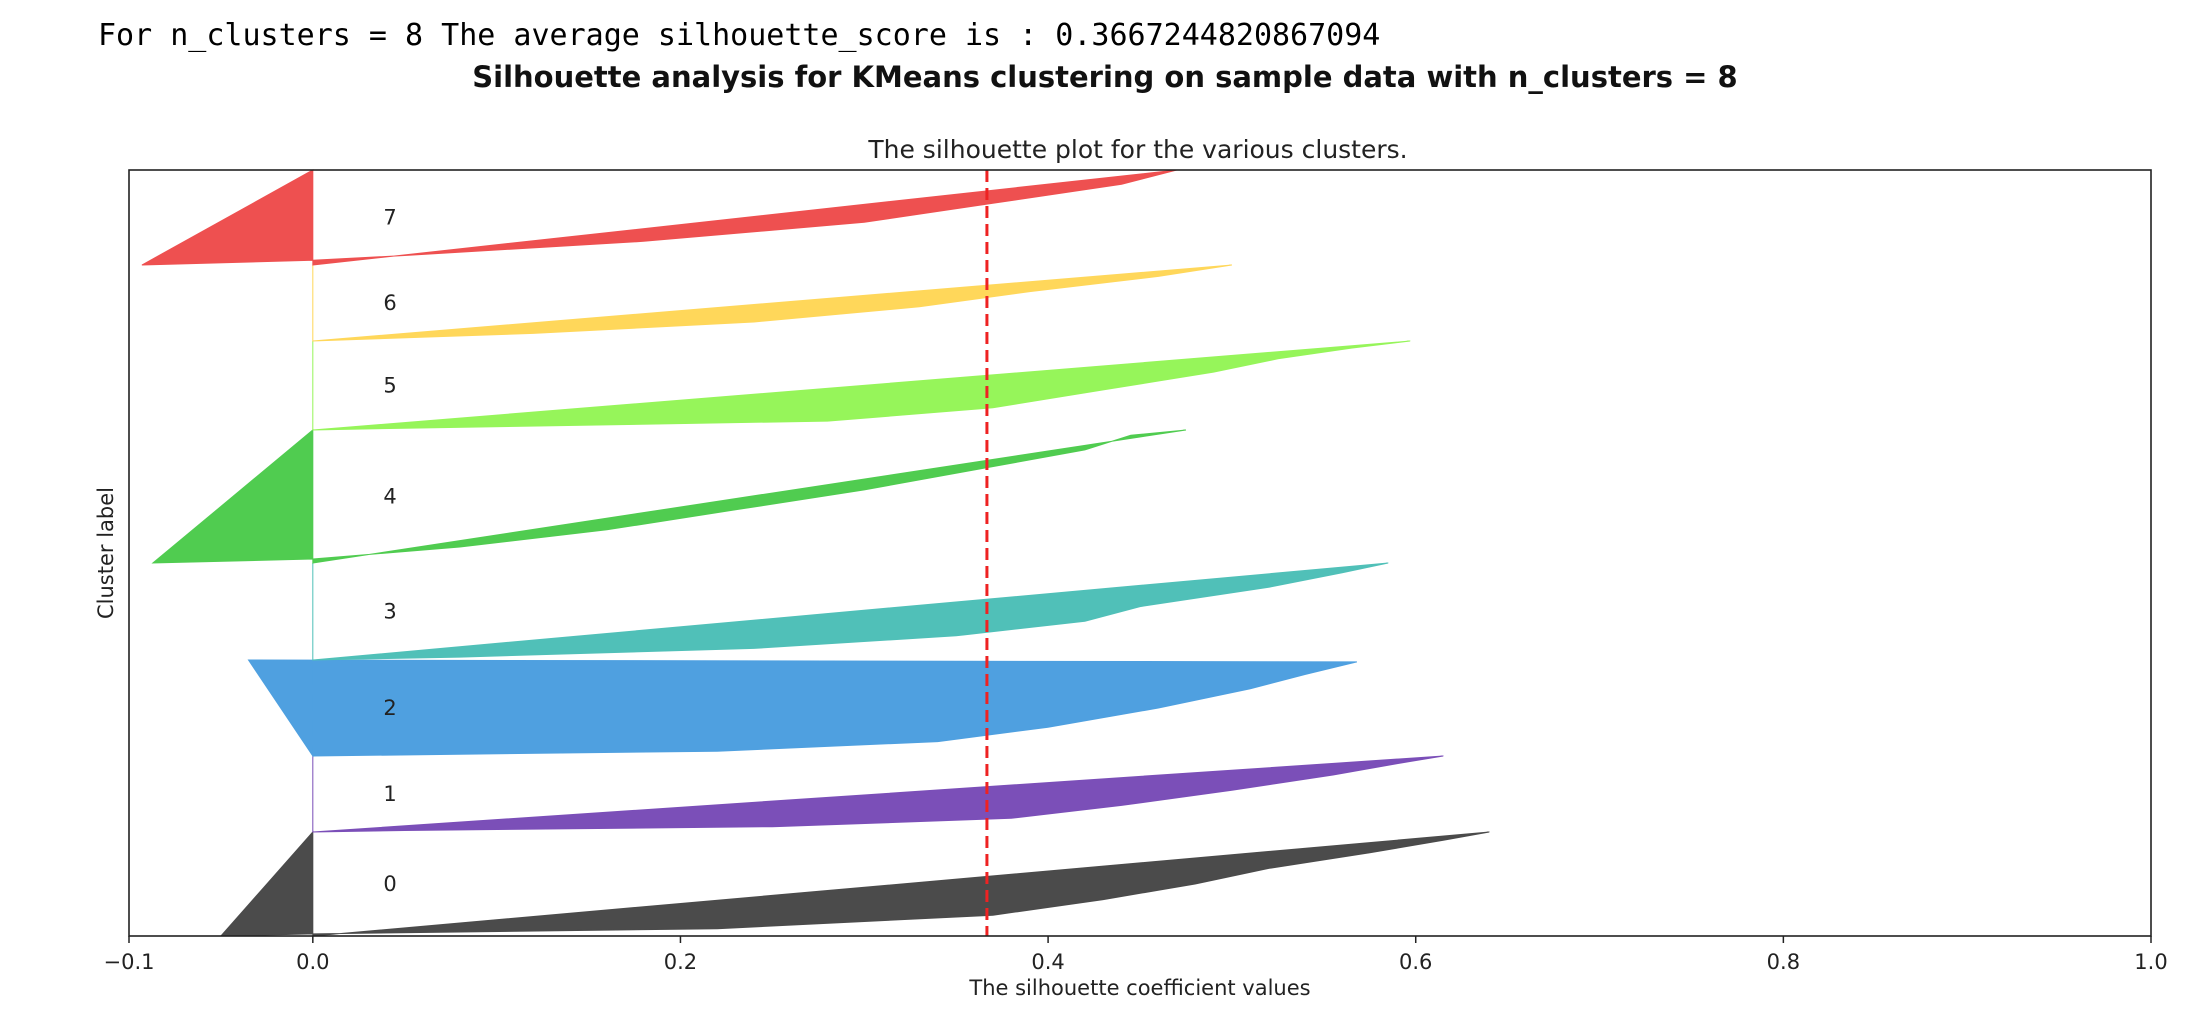  I want to click on cluster-6-silhouette-band, so click(772, 303).